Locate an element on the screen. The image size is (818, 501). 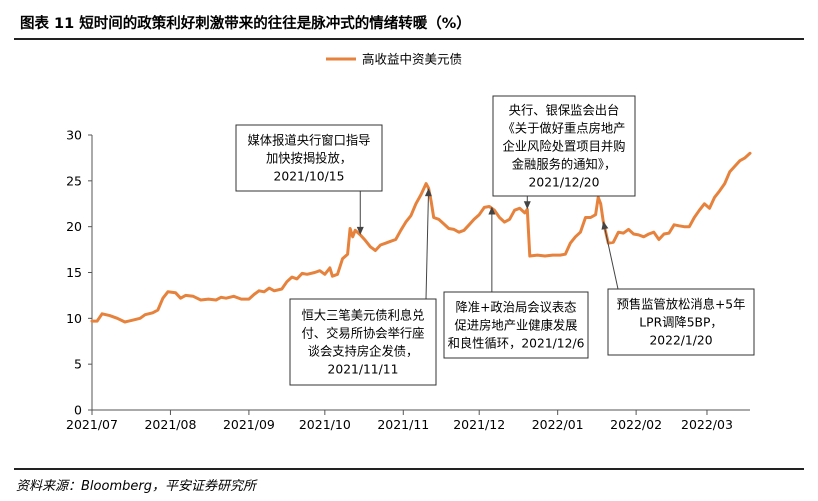
annotation-text: 2022/1/20 is located at coordinates (680, 341).